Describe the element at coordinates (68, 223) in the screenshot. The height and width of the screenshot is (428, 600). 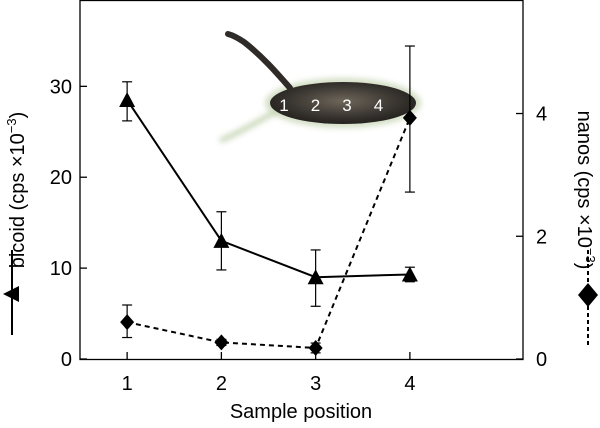
I see `left-axis-ticks: 0 10 20 30` at that location.